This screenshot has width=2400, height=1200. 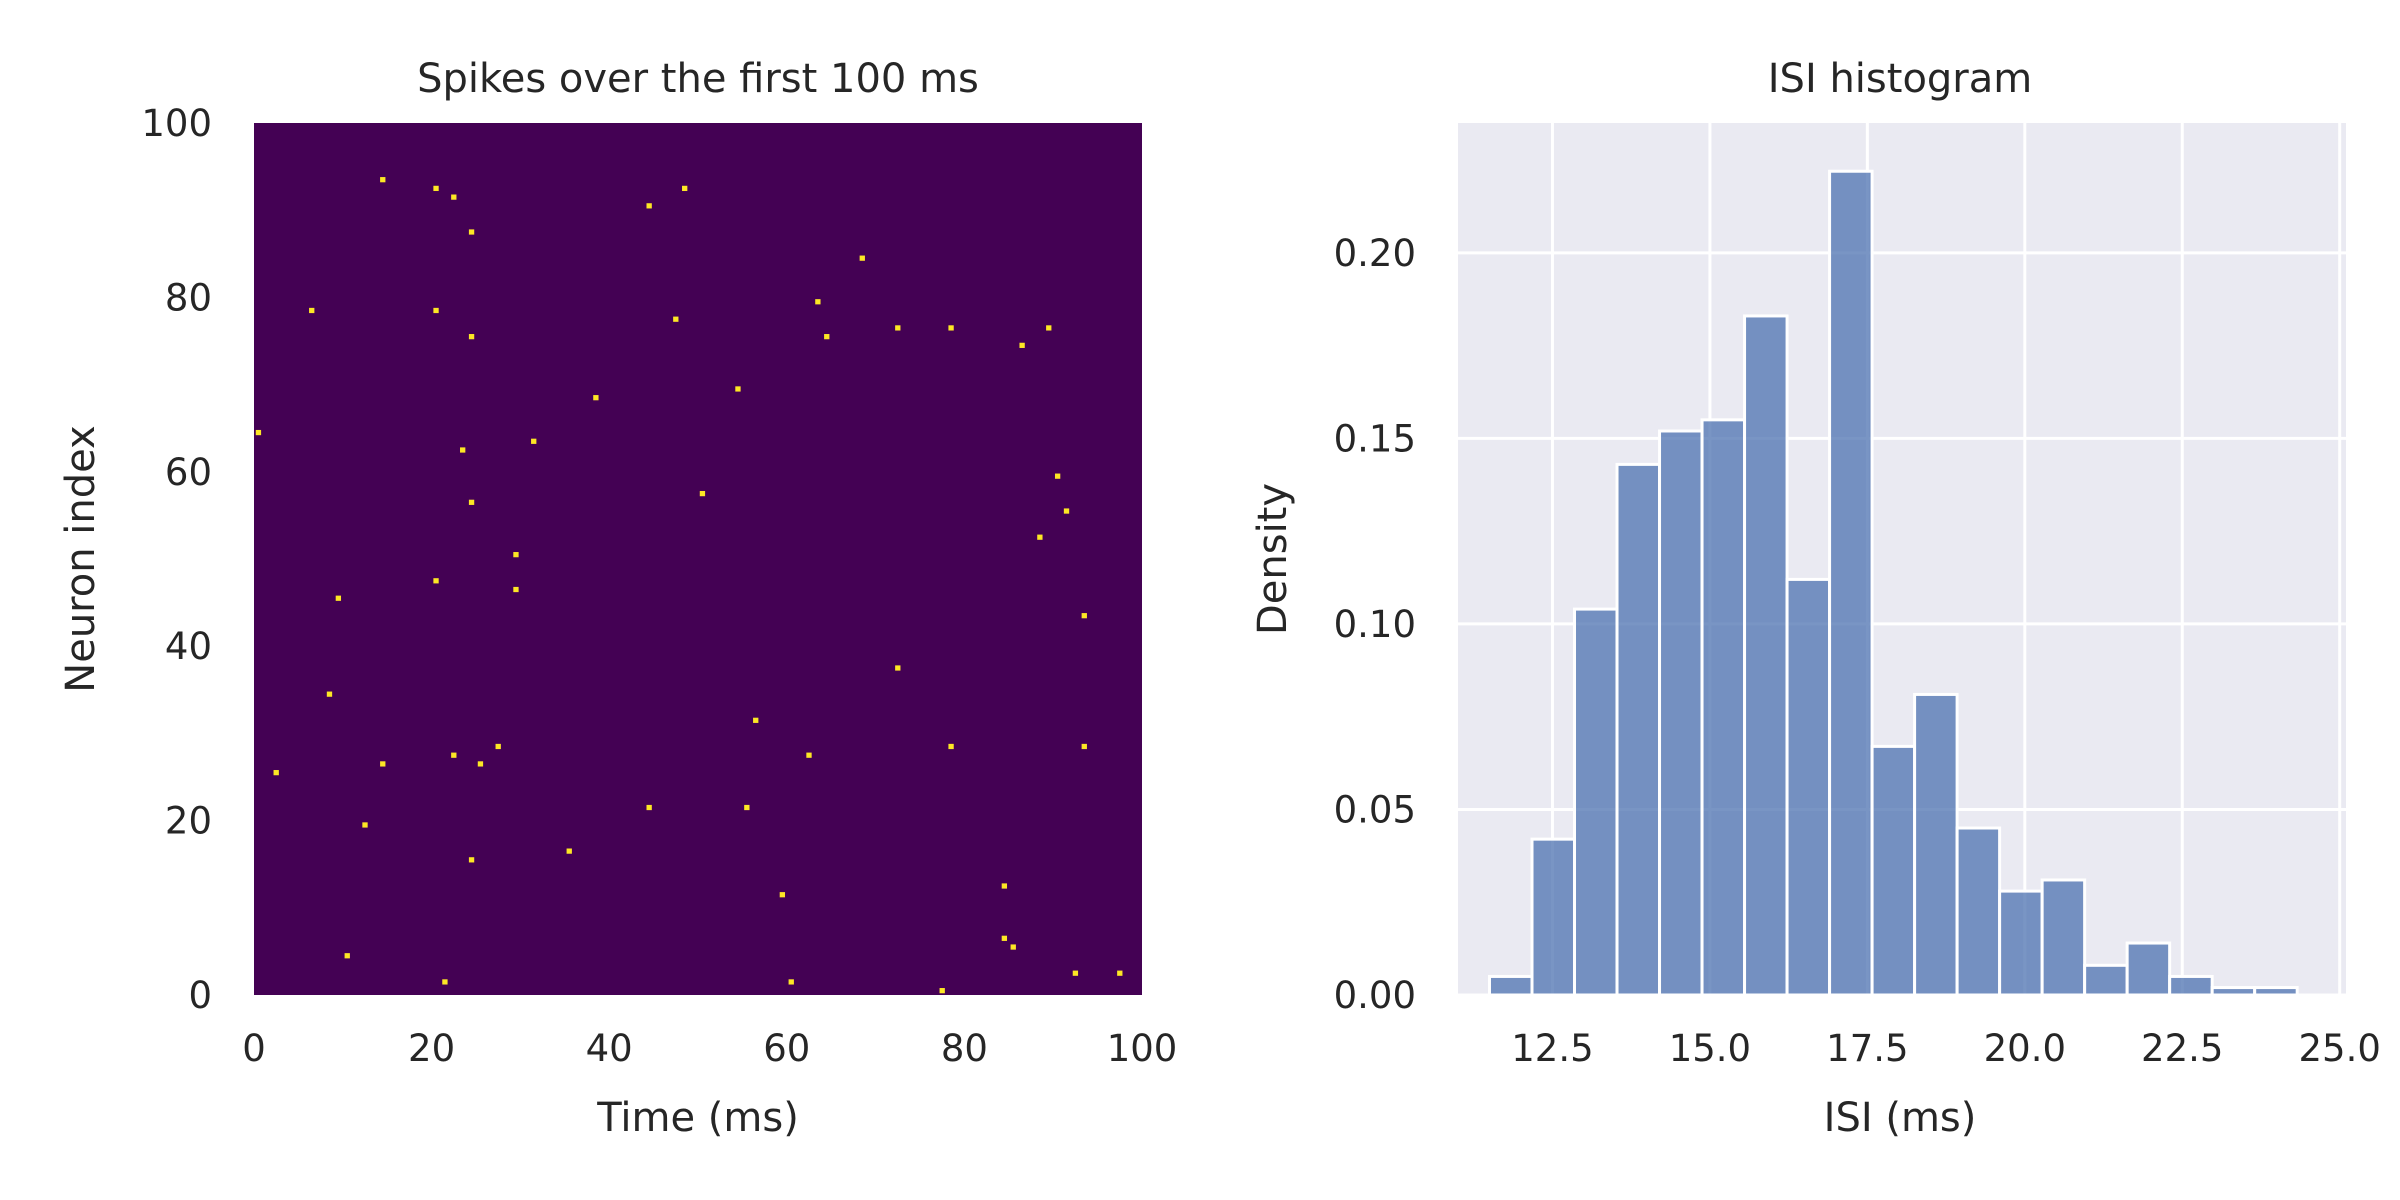 What do you see at coordinates (176, 123) in the screenshot?
I see `raster-y-tick-label: 100` at bounding box center [176, 123].